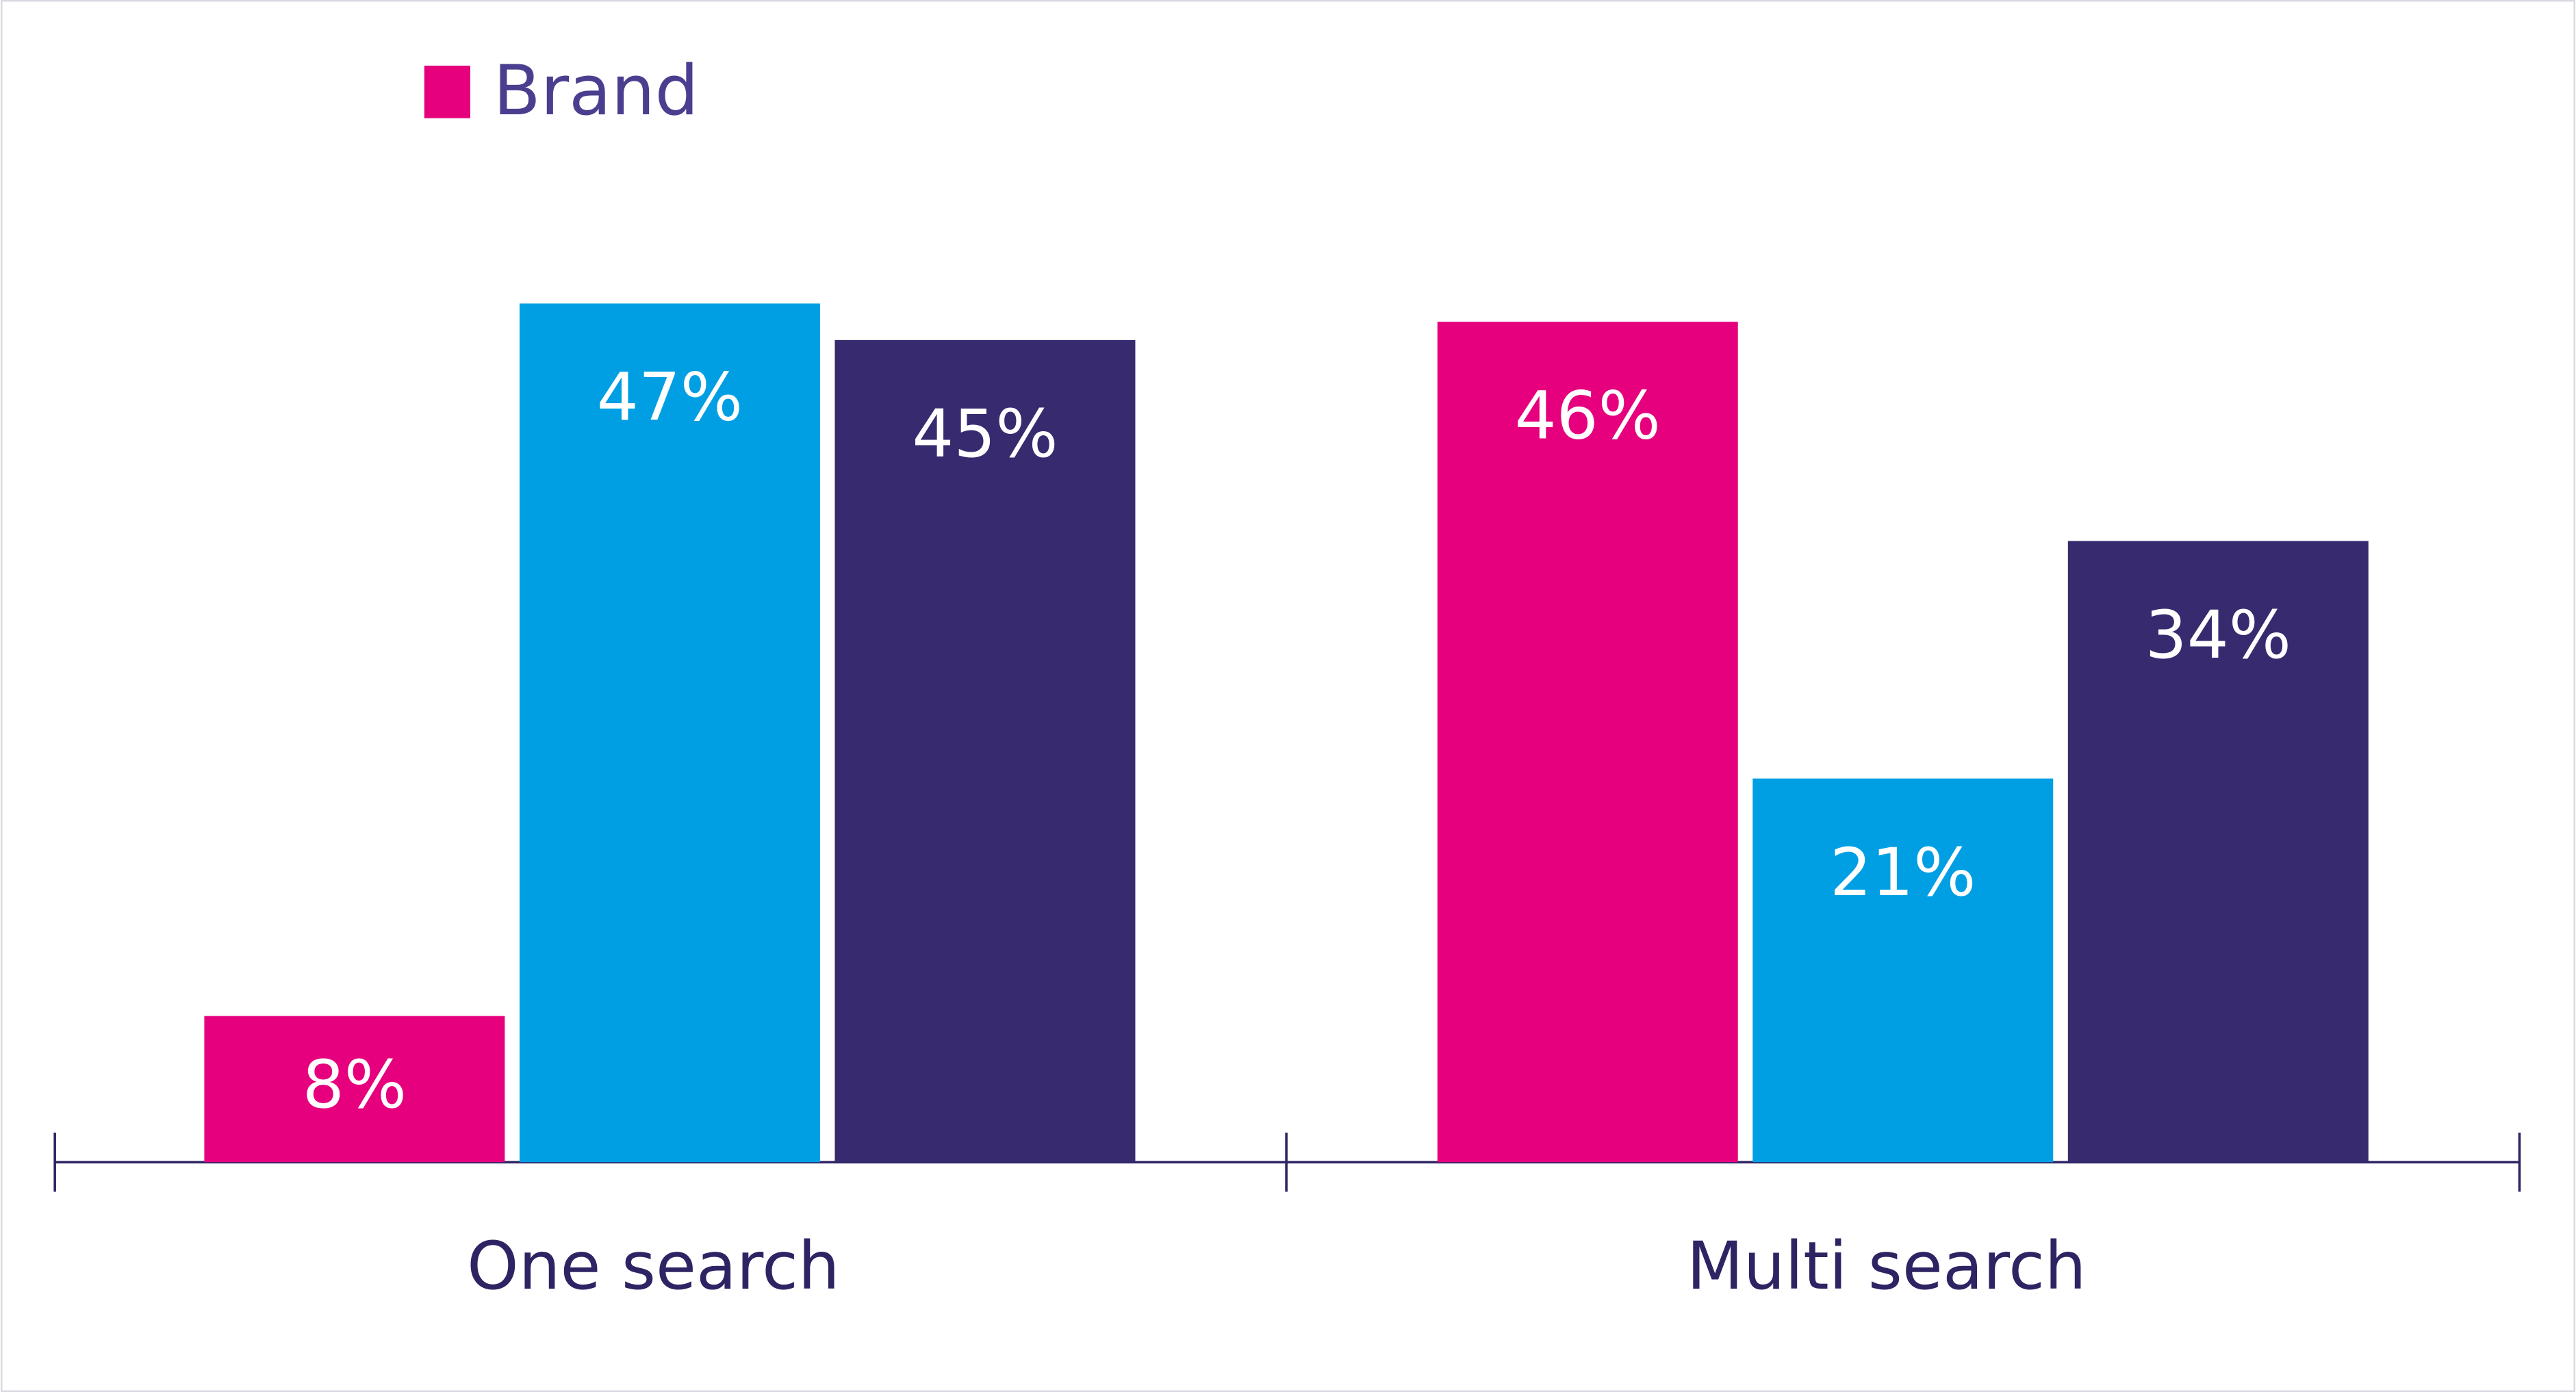 This screenshot has height=1392, width=2576. I want to click on value-label: 45%, so click(985, 434).